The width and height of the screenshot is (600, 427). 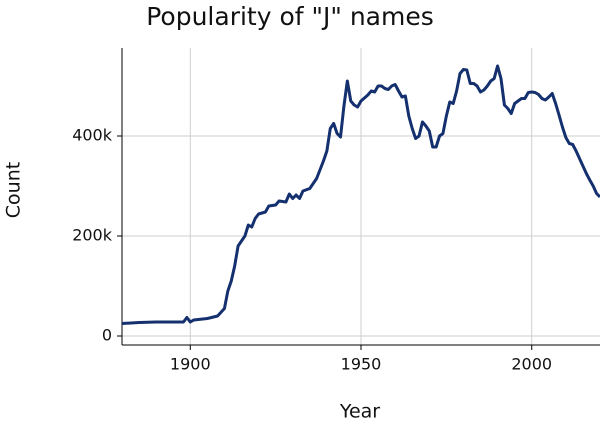 I want to click on y-tick-label: 200k, so click(x=92, y=235).